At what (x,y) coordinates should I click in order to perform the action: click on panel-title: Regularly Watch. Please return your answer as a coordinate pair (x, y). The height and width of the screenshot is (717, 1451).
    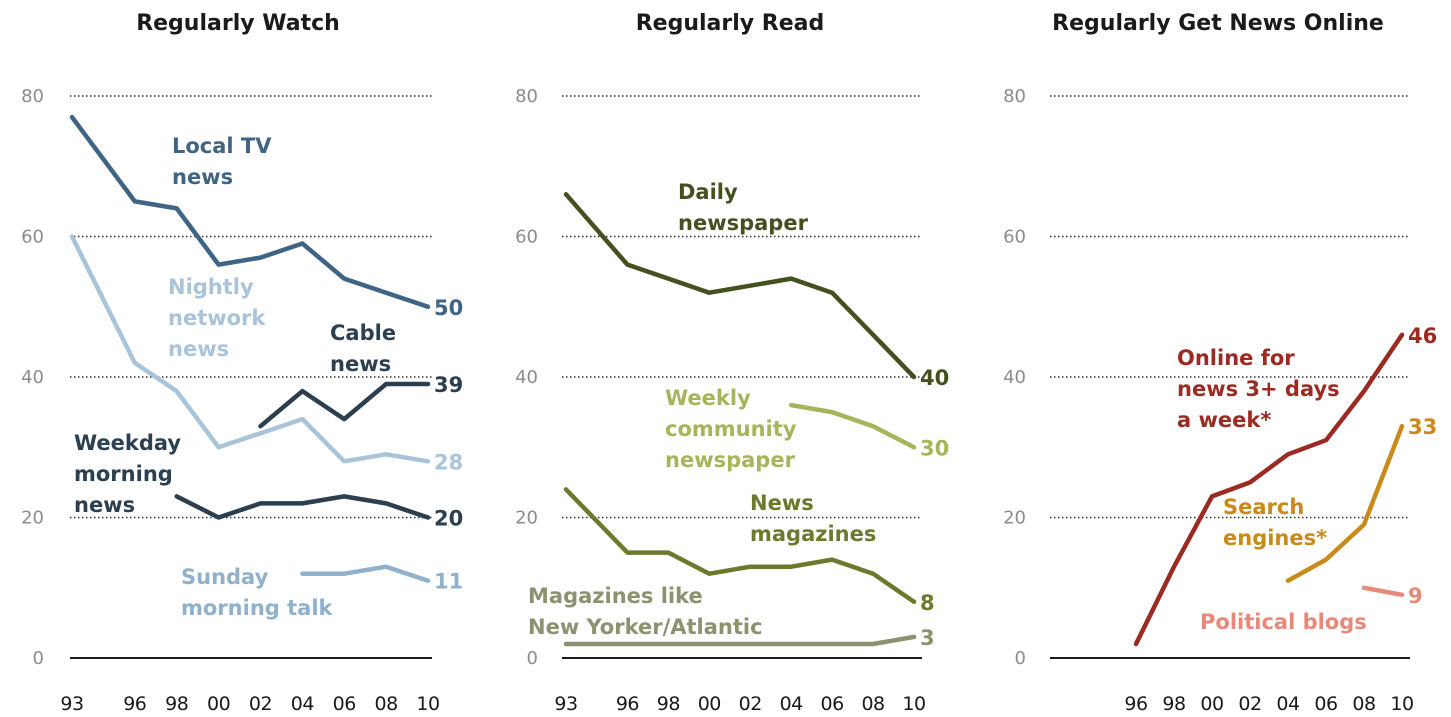
    Looking at the image, I should click on (238, 23).